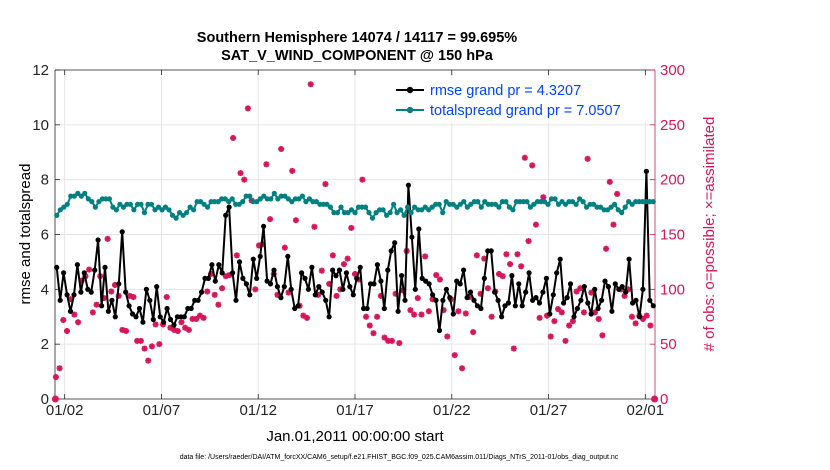 Image resolution: width=830 pixels, height=470 pixels. Describe the element at coordinates (45, 344) in the screenshot. I see `y-tick-label-left: 2` at that location.